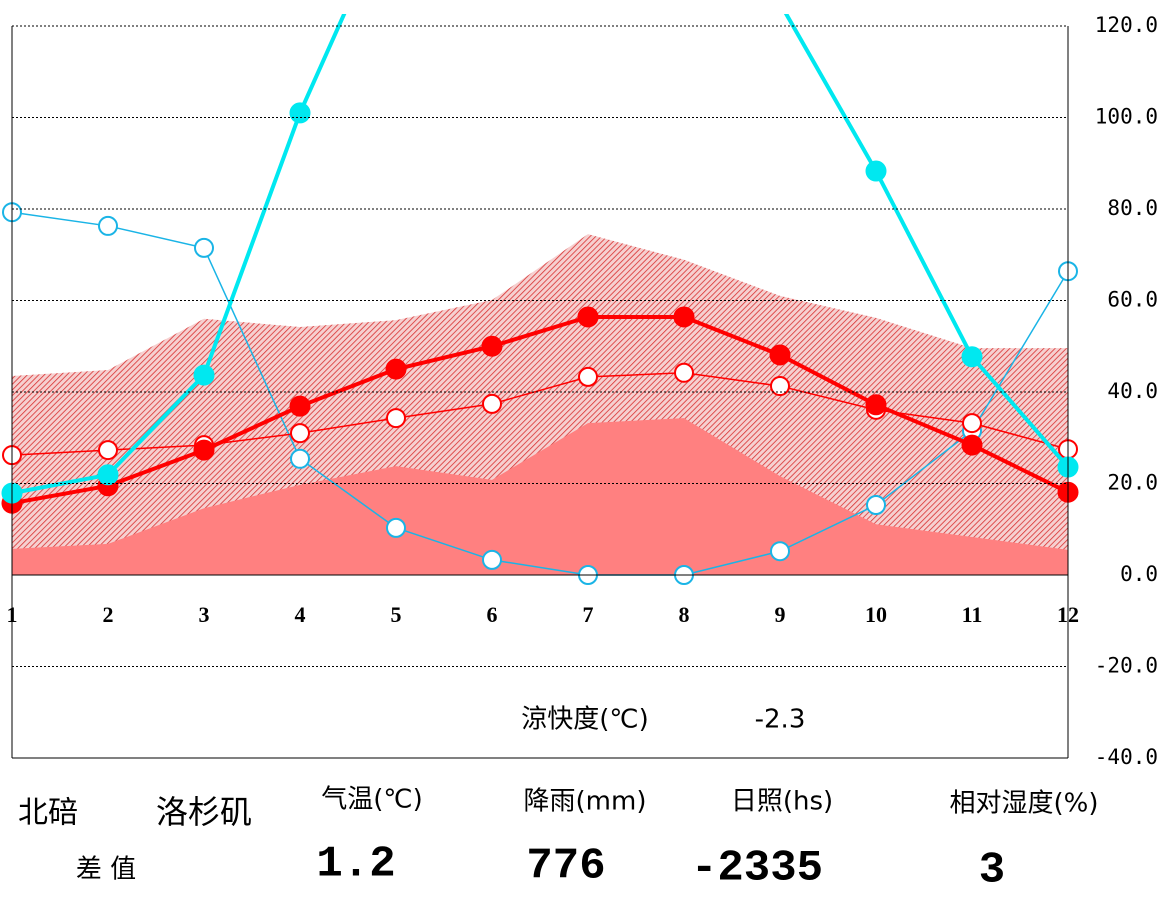 This screenshot has width=1164, height=903. What do you see at coordinates (876, 614) in the screenshot?
I see `x-tick-label: 10` at bounding box center [876, 614].